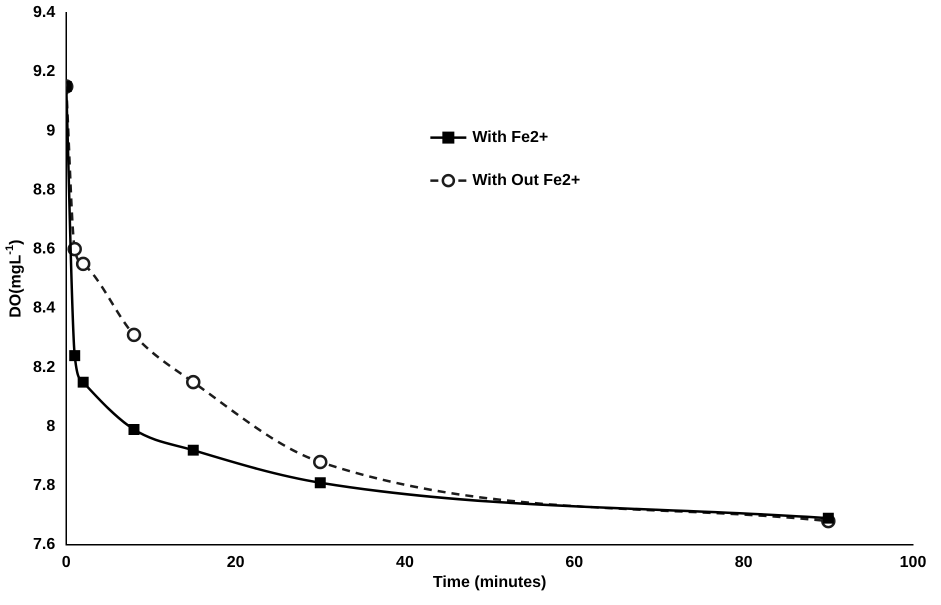 This screenshot has width=941, height=605. Describe the element at coordinates (44, 367) in the screenshot. I see `y-tick-label: 8.2` at that location.